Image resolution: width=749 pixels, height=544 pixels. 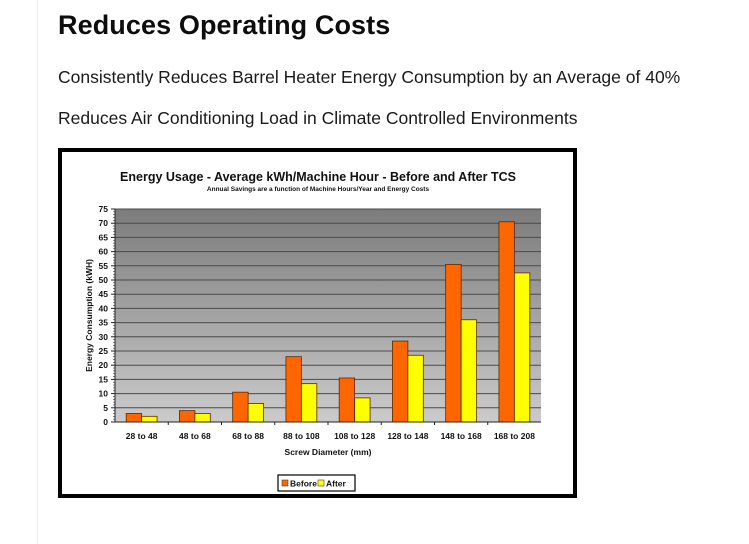 I want to click on left-divider, so click(x=37, y=272).